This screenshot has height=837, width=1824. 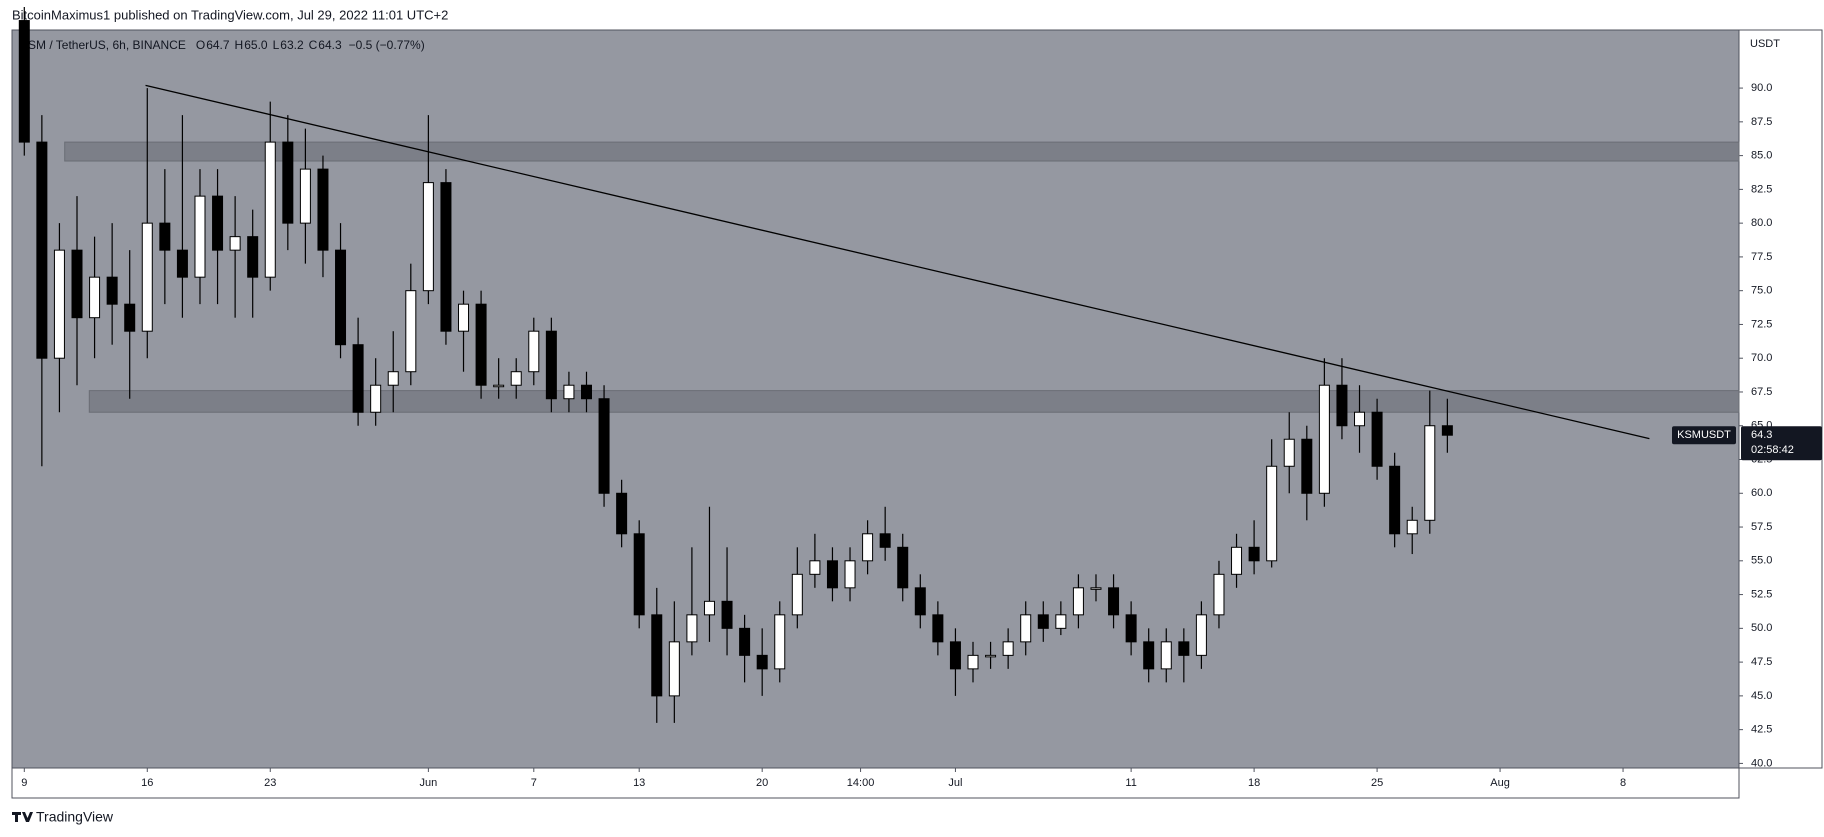 What do you see at coordinates (1765, 44) in the screenshot?
I see `y-axis-label: USDT` at bounding box center [1765, 44].